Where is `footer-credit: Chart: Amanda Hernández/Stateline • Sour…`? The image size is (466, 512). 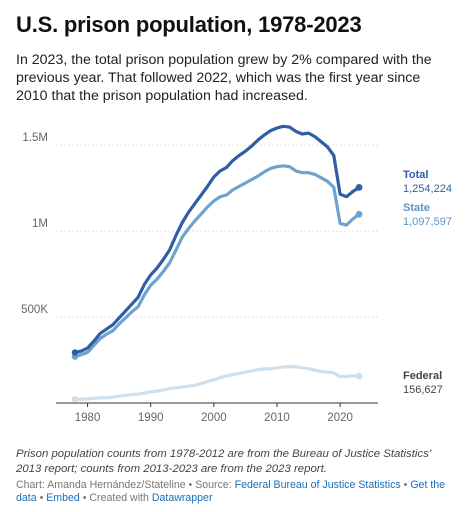 footer-credit: Chart: Amanda Hernández/Stateline • Sour… is located at coordinates (125, 485).